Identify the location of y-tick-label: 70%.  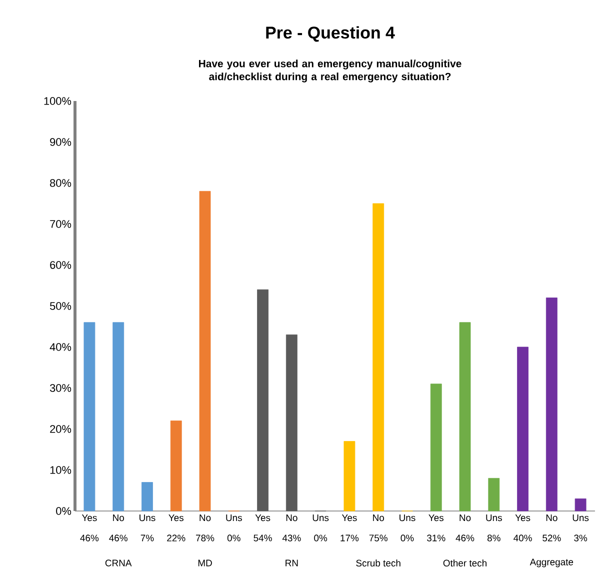
(61, 224).